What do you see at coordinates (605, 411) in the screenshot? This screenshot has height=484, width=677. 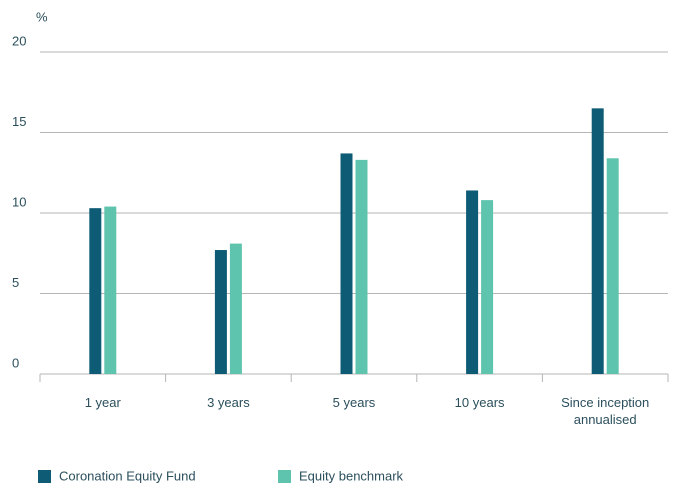 I see `x-tick-label: Since inception annualised` at bounding box center [605, 411].